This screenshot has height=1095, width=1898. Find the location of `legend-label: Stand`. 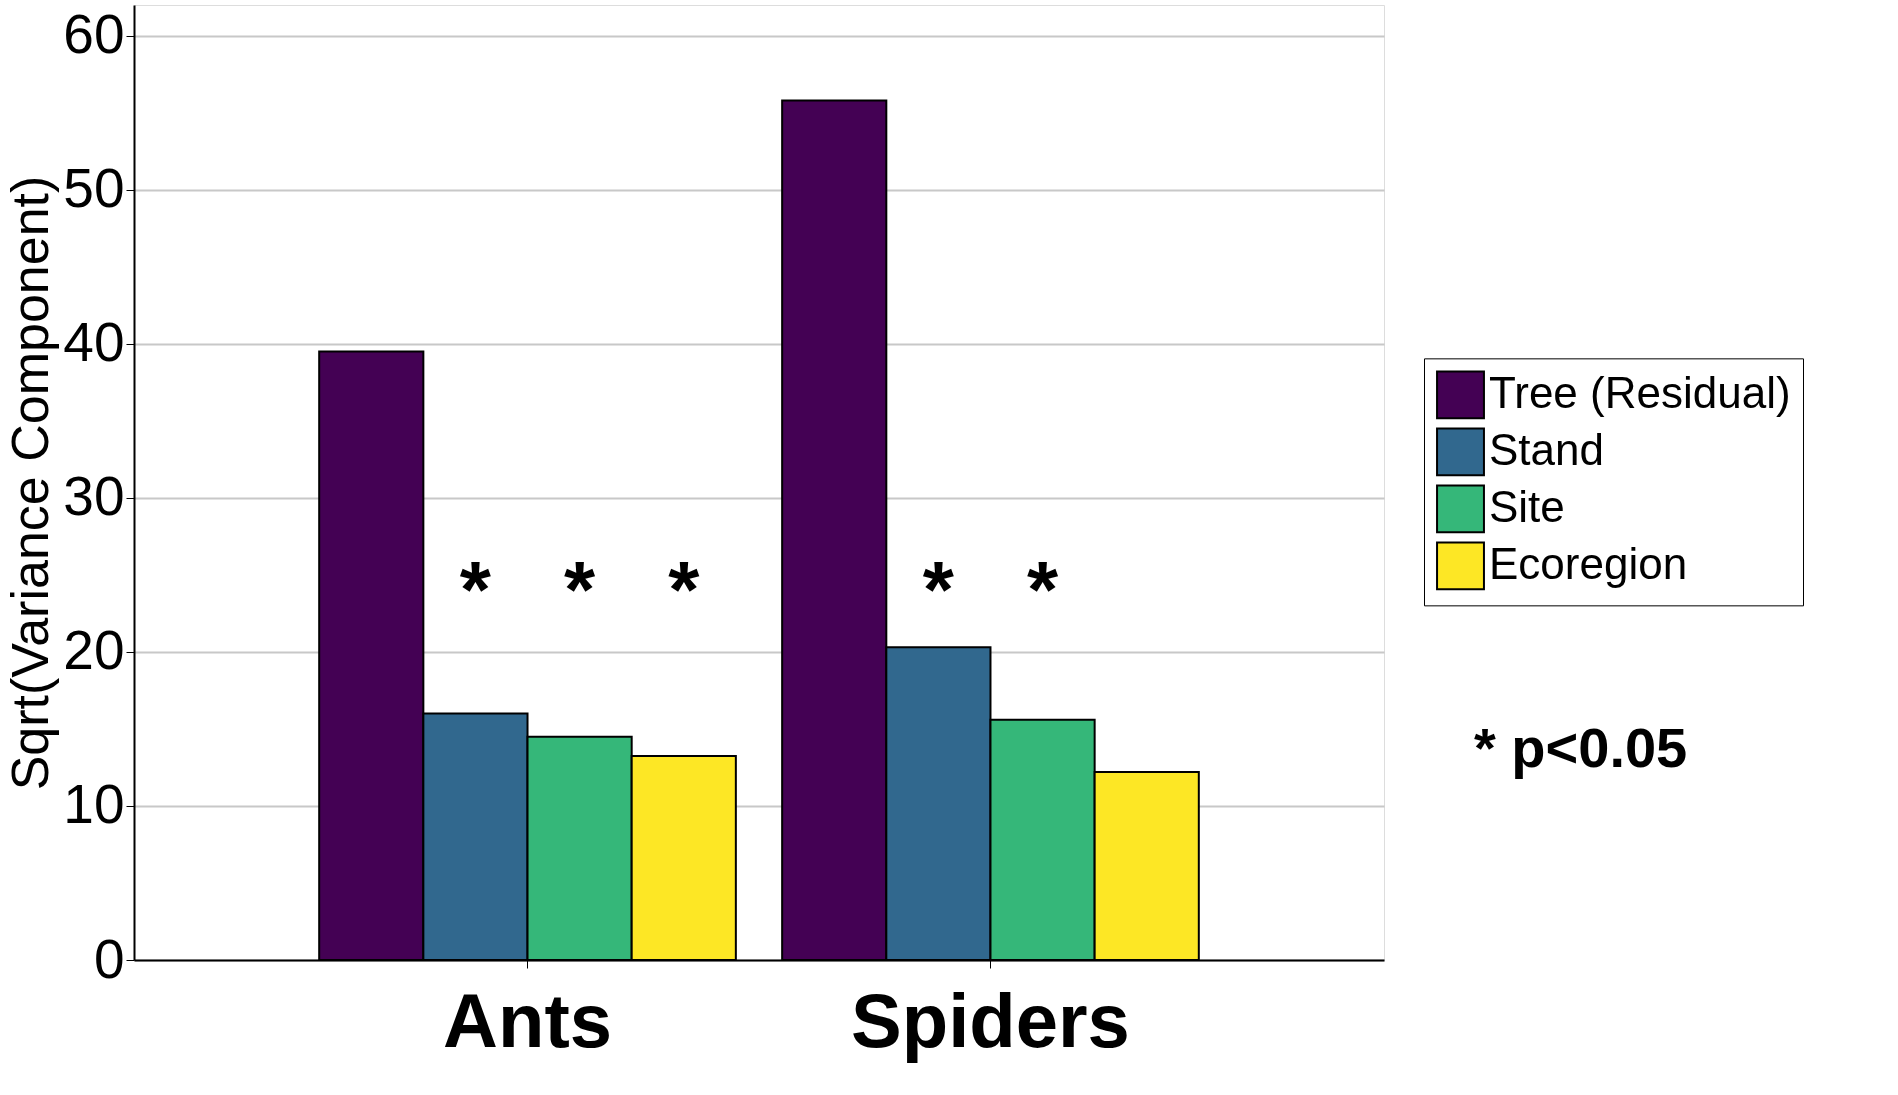

legend-label: Stand is located at coordinates (1546, 449).